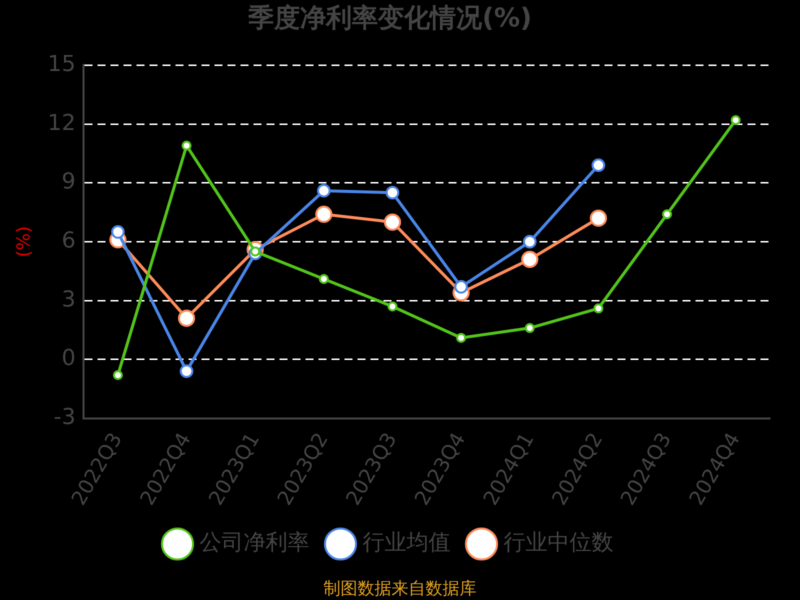 The image size is (800, 600). What do you see at coordinates (255, 543) in the screenshot?
I see `legend-label: 公司净利率` at bounding box center [255, 543].